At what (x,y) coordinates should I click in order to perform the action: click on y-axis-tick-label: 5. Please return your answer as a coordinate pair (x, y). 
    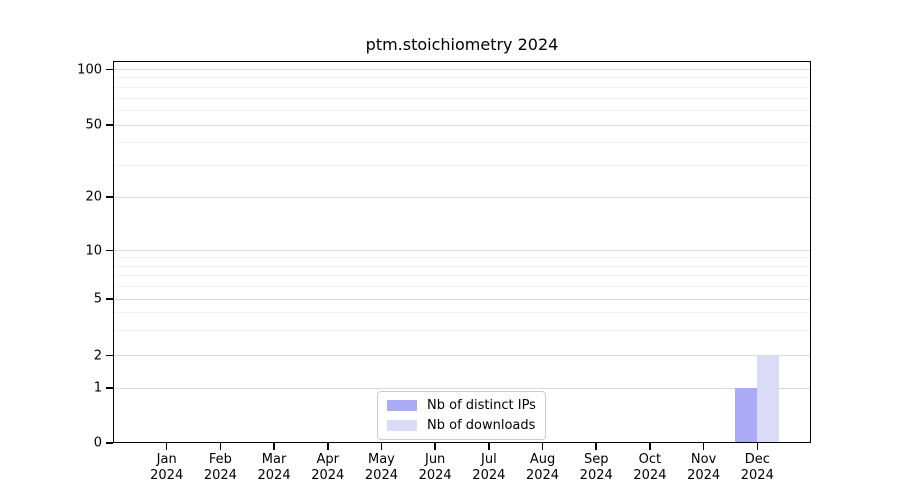
    Looking at the image, I should click on (97, 299).